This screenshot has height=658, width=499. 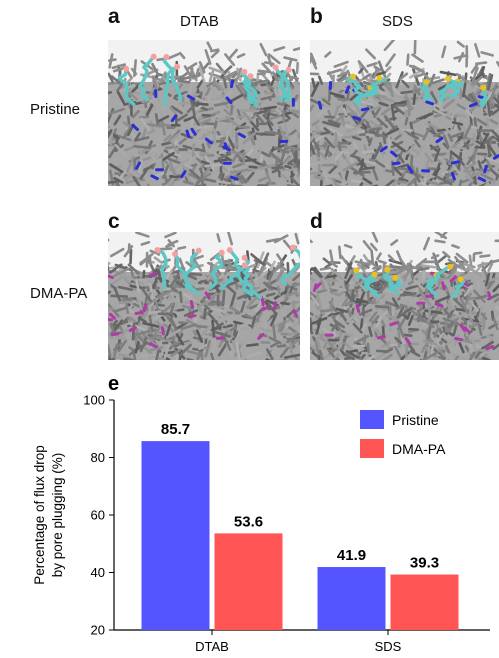 I want to click on x-tick-label: SDS, so click(x=388, y=646).